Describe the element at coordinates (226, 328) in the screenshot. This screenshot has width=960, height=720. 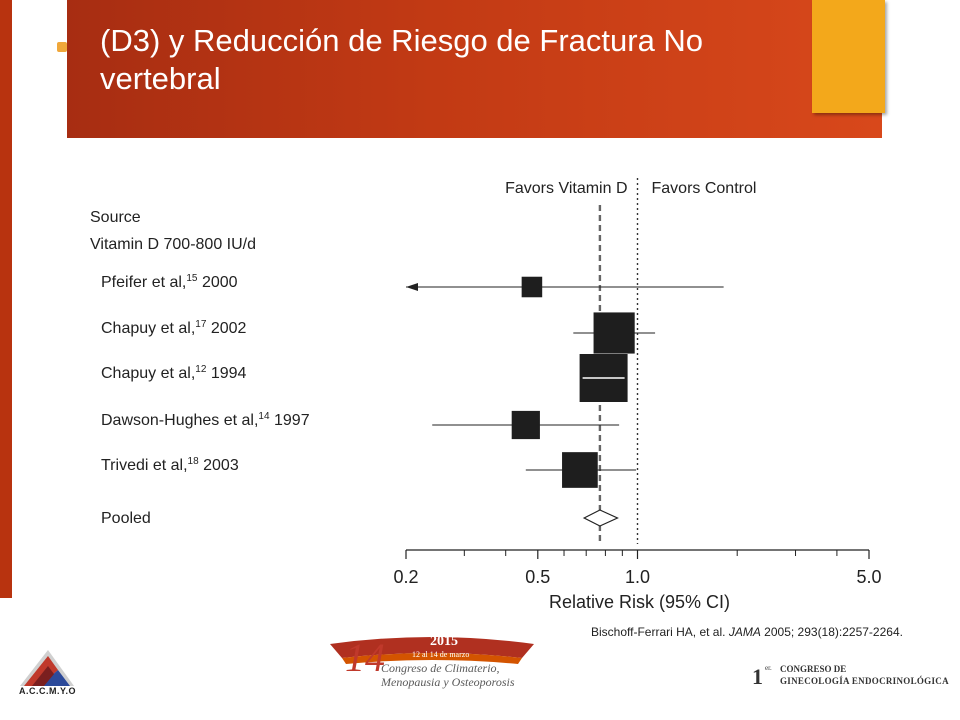
I see `study-year: 2002` at that location.